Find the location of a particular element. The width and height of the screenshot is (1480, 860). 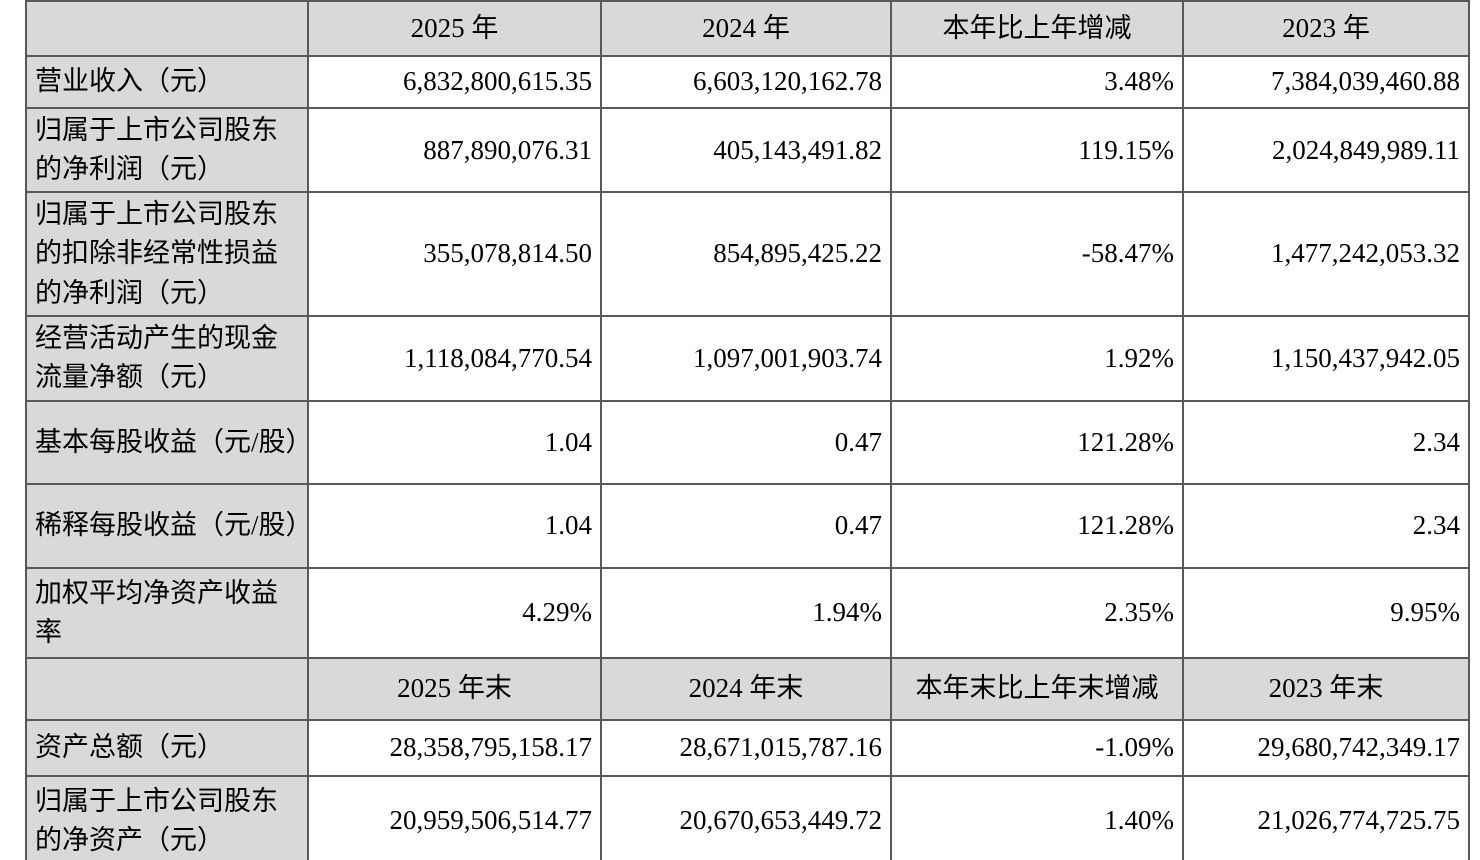

column-header-2025-end: 2025 年末 is located at coordinates (454, 688).